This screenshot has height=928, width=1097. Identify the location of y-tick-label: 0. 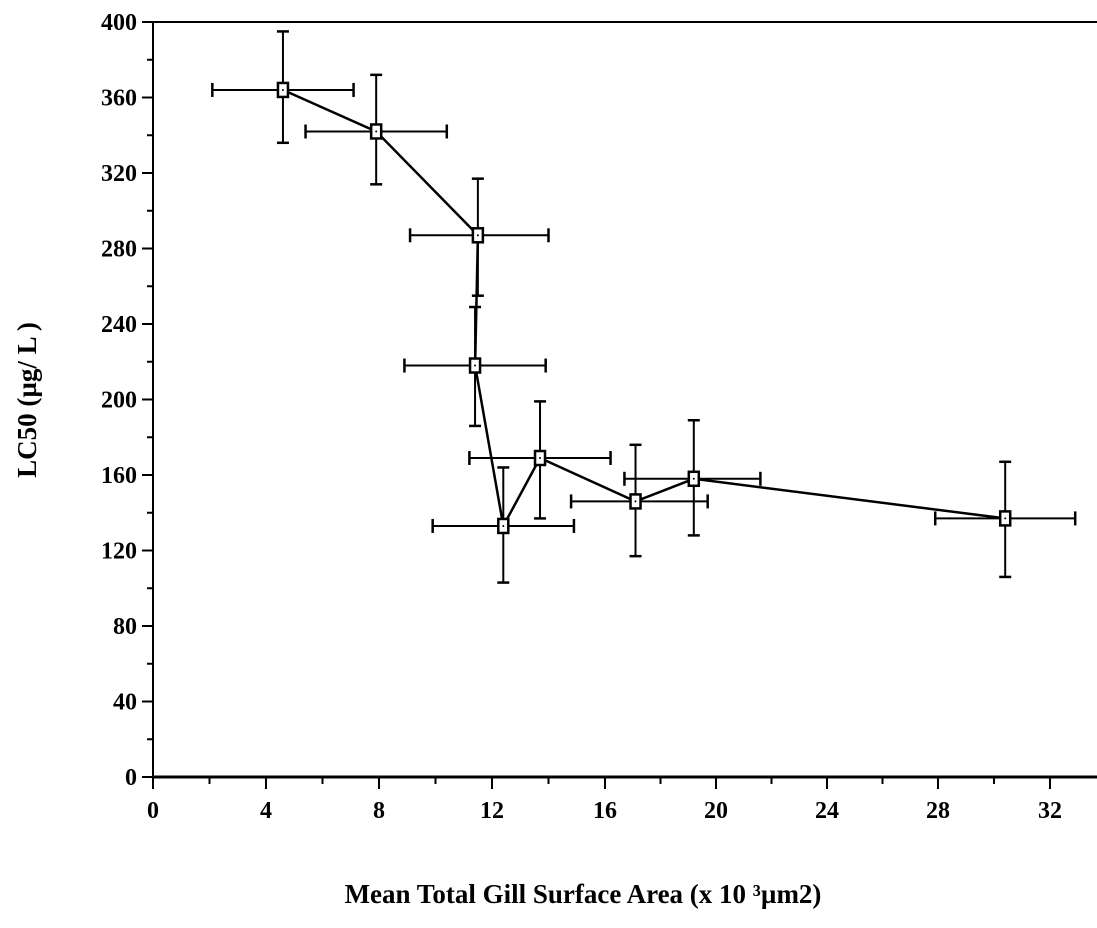
(131, 778).